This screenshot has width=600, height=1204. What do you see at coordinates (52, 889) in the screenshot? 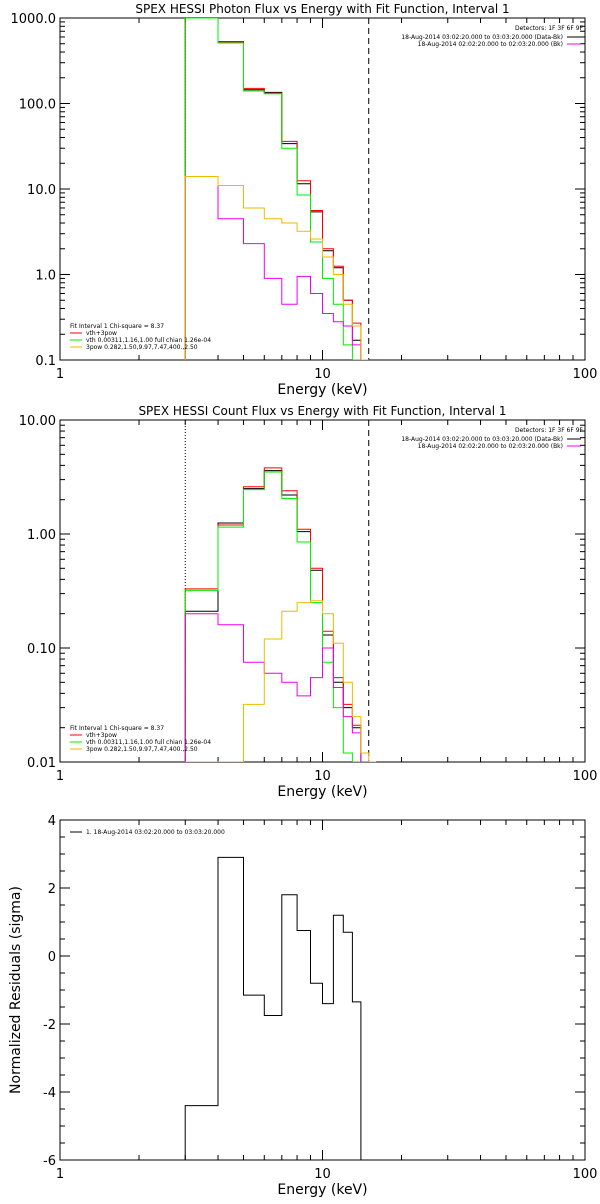
I see `y-tick-label: 2` at bounding box center [52, 889].